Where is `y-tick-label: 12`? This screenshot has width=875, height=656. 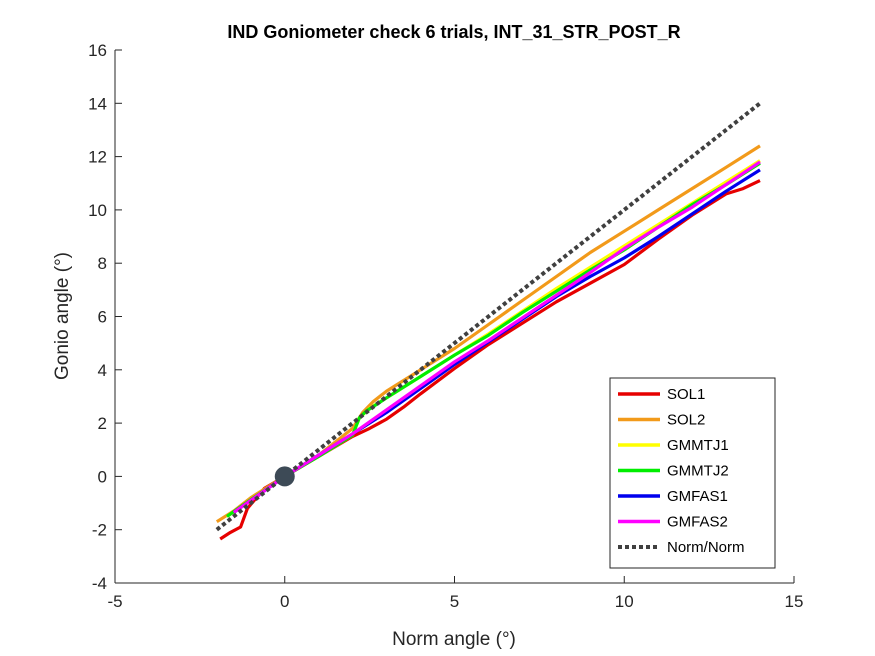
y-tick-label: 12 is located at coordinates (97, 157).